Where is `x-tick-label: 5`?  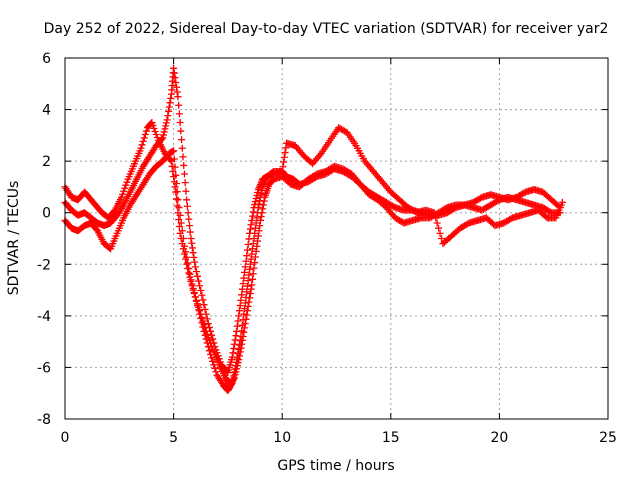 x-tick-label: 5 is located at coordinates (173, 438).